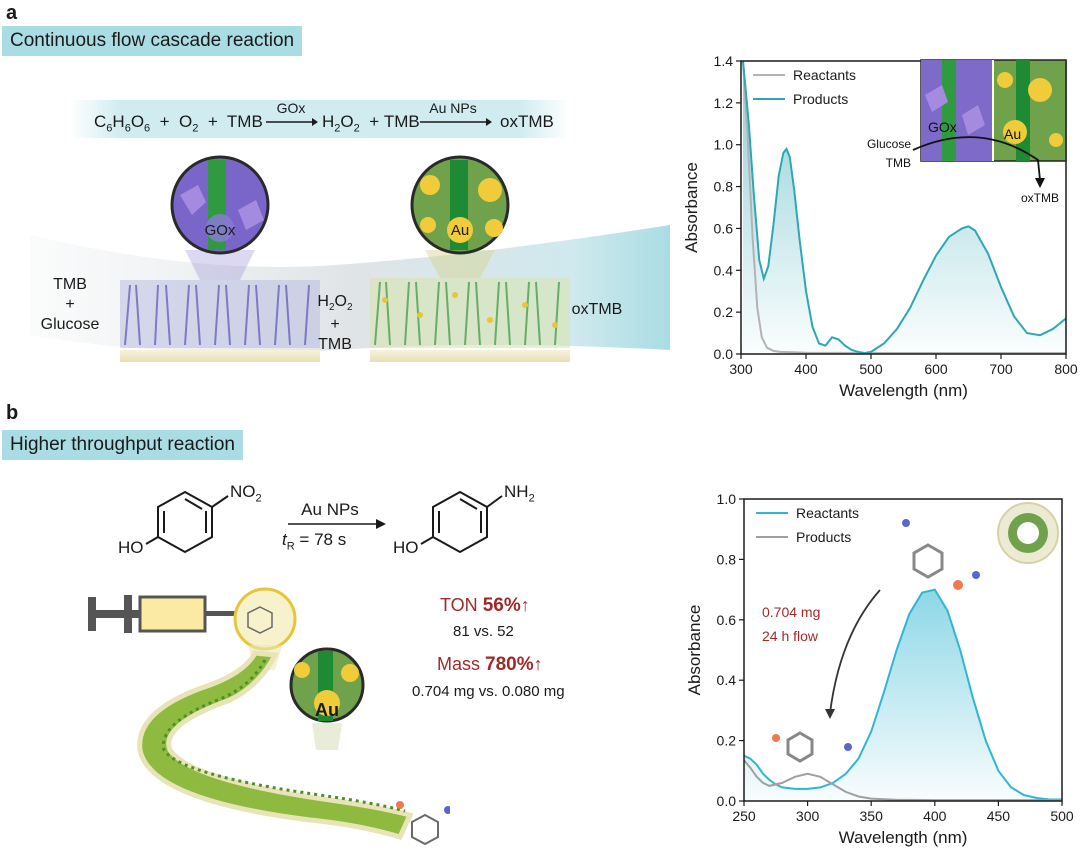 Image resolution: width=1080 pixels, height=856 pixels. What do you see at coordinates (527, 121) in the screenshot?
I see `product-oxtmb: oxTMB` at bounding box center [527, 121].